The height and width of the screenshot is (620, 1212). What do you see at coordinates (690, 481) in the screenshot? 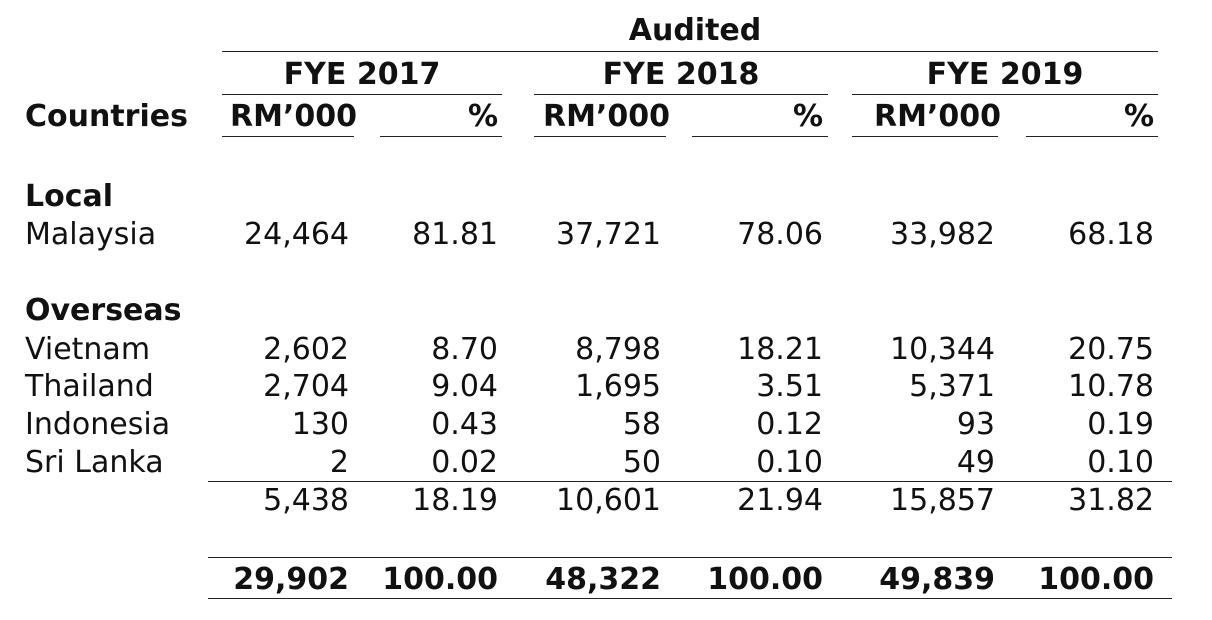
I see `subtotal-divider` at bounding box center [690, 481].